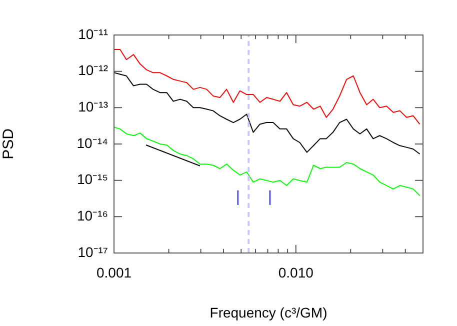 The image size is (457, 326). I want to click on x-tick-label: 0.001, so click(114, 272).